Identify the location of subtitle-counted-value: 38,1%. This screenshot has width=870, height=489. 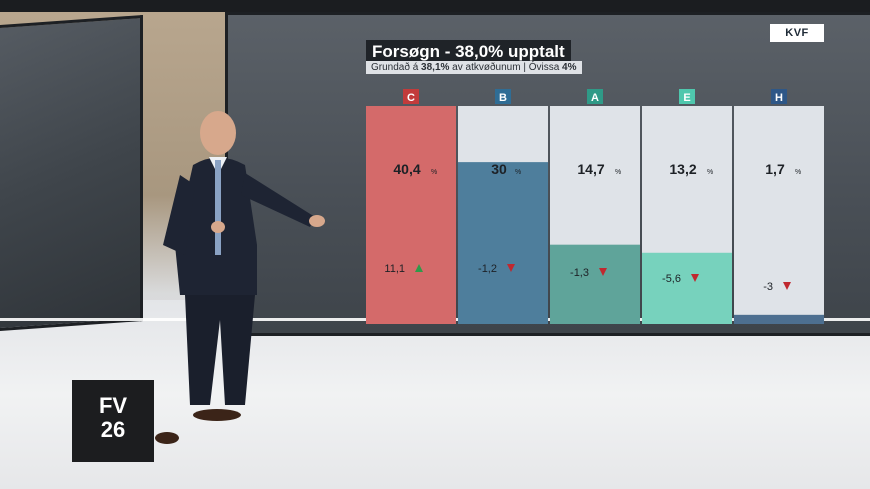
(435, 67).